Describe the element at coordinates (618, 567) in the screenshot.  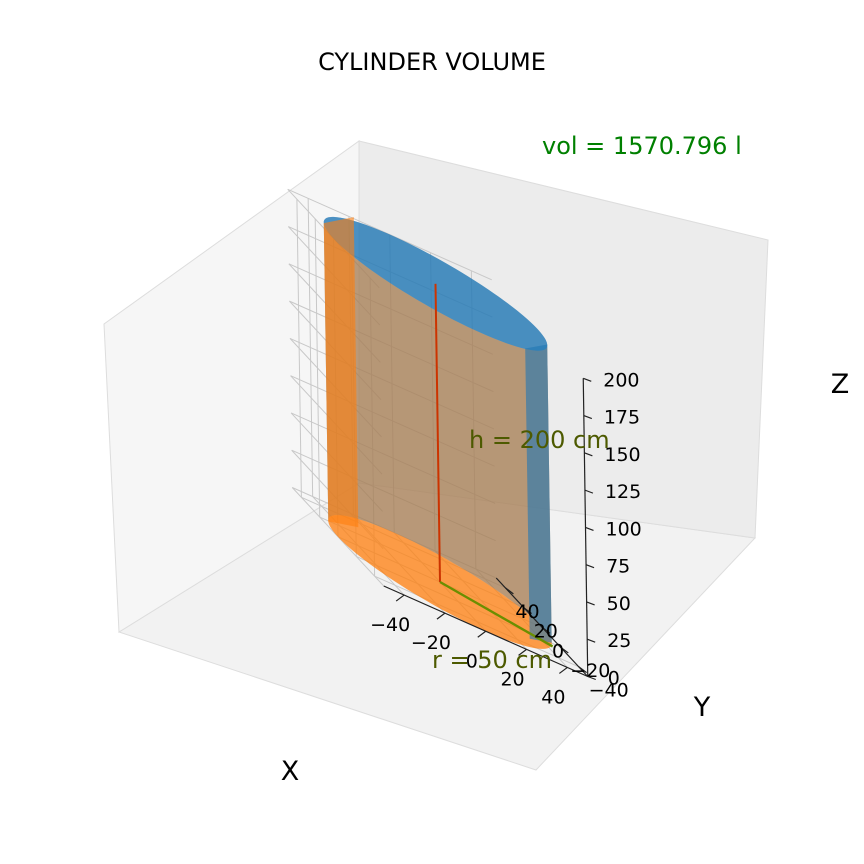
I see `z-tick-label: 75` at that location.